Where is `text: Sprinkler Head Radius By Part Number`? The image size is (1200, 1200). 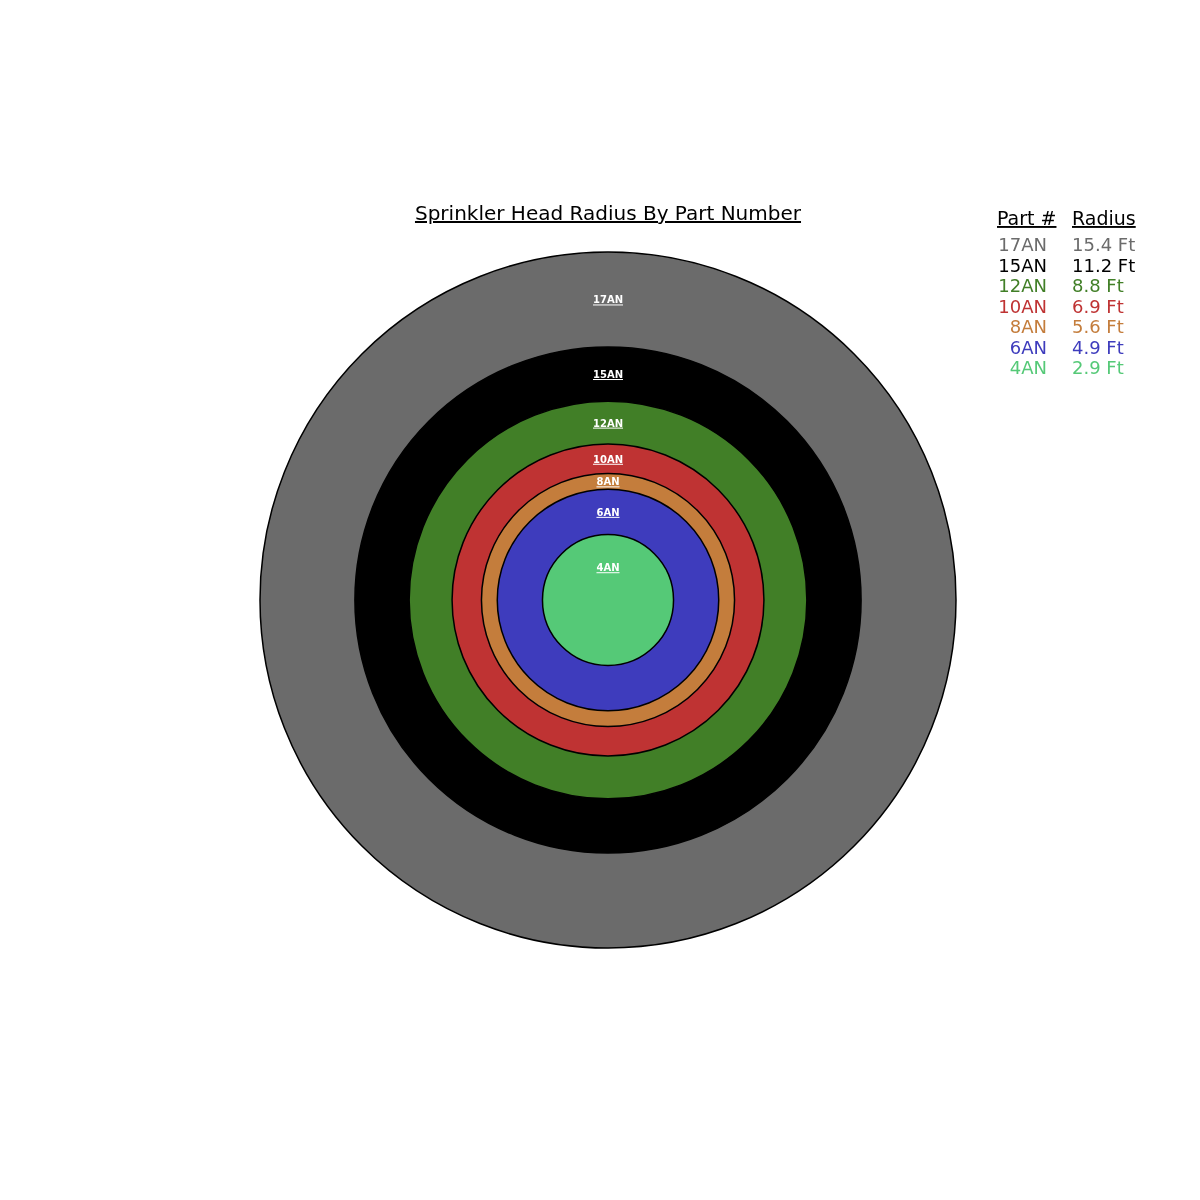 text: Sprinkler Head Radius By Part Number is located at coordinates (608, 213).